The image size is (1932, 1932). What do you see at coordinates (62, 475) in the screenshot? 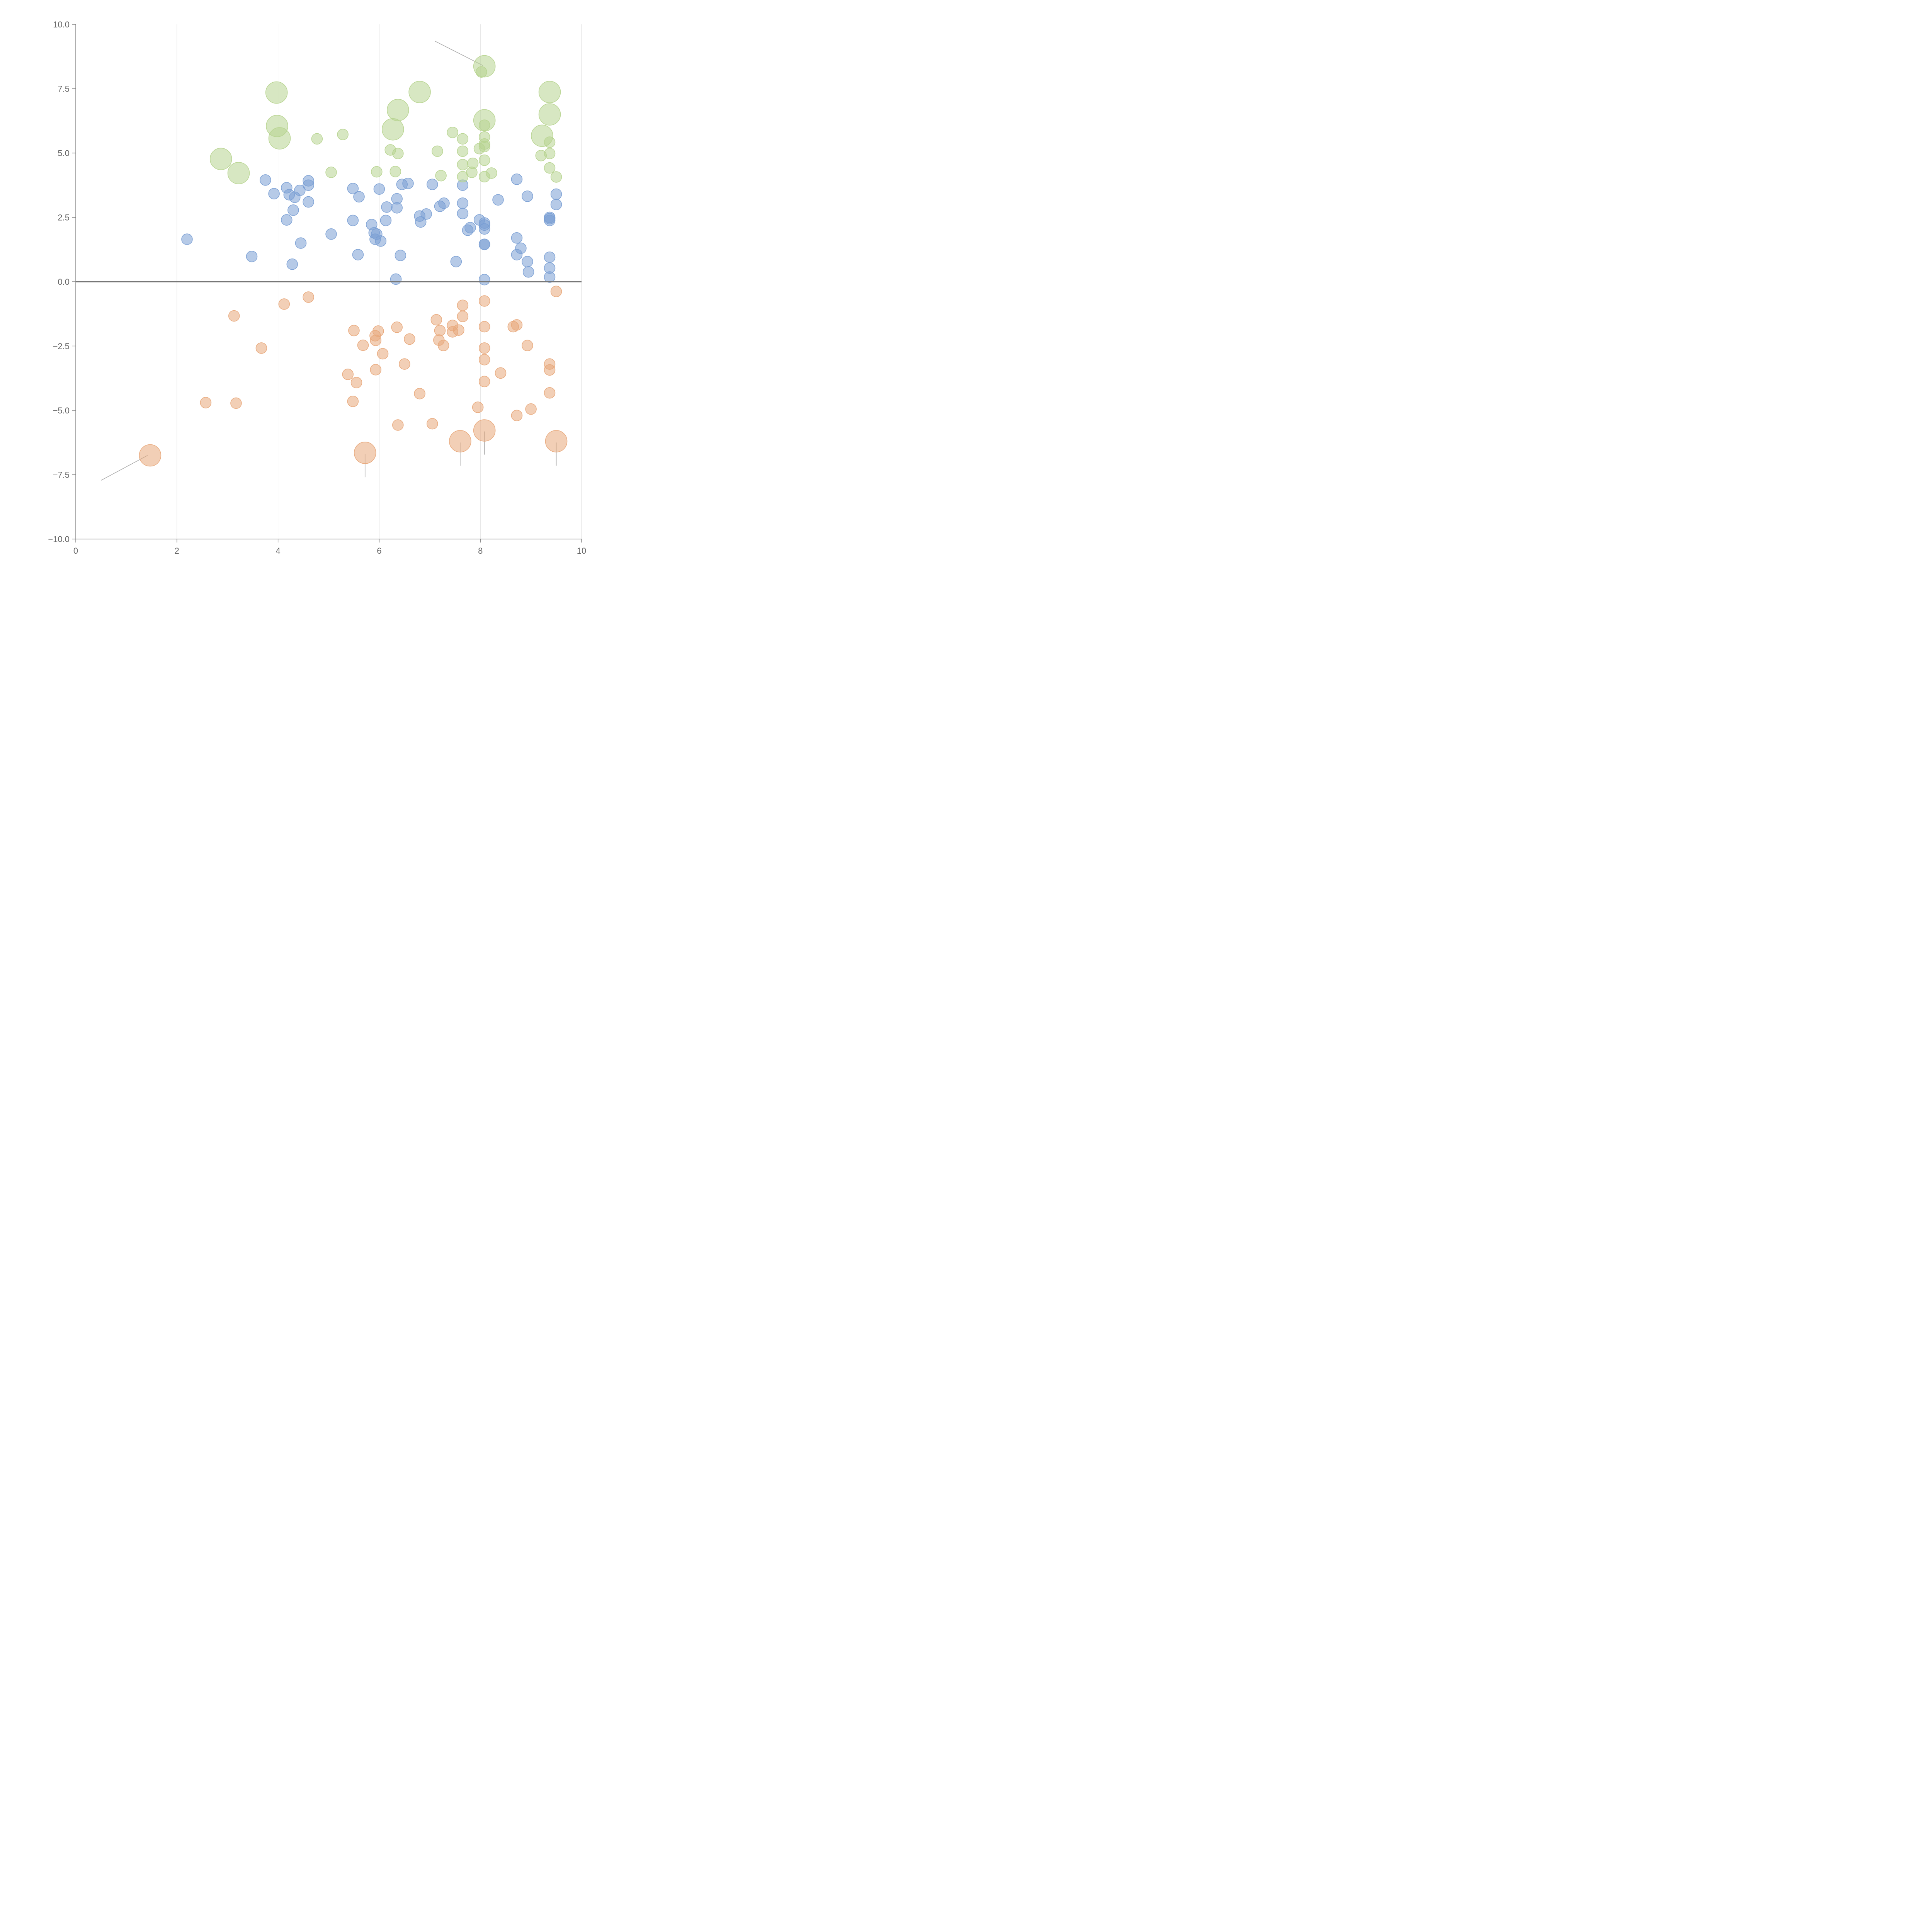
I see `y-tick-label: −7.5` at bounding box center [62, 475].